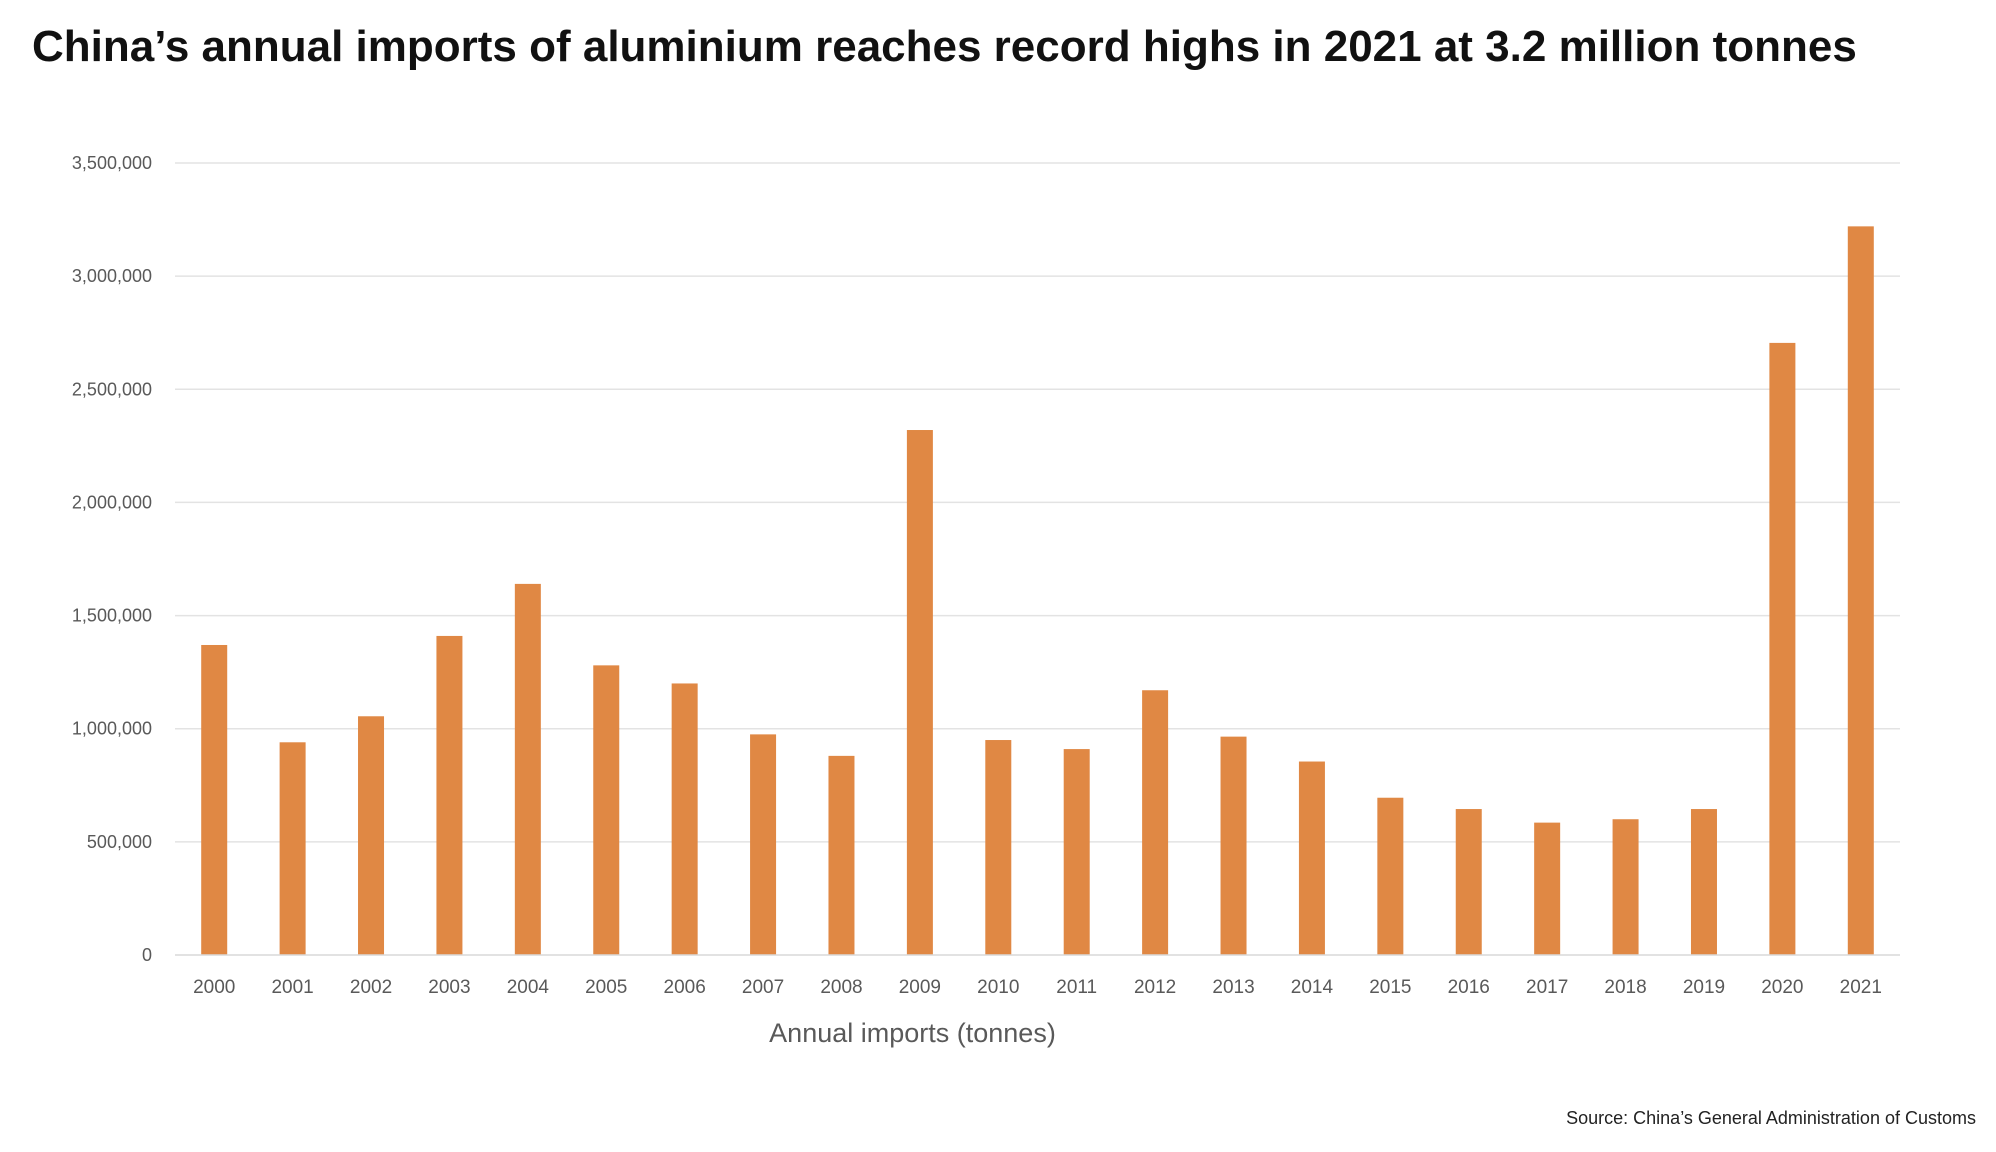  I want to click on bar-2016, so click(1468, 882).